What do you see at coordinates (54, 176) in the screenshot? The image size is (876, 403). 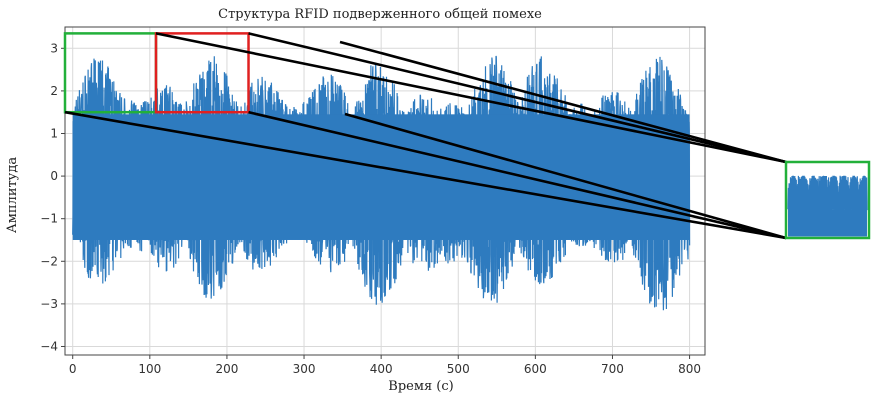 I see `y-tick-label: 0` at bounding box center [54, 176].